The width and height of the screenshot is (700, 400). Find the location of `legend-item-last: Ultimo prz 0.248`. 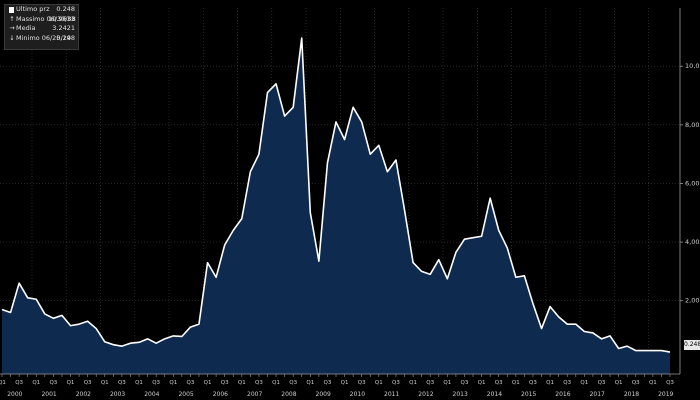

legend-item-last: Ultimo prz 0.248 is located at coordinates (41, 10).